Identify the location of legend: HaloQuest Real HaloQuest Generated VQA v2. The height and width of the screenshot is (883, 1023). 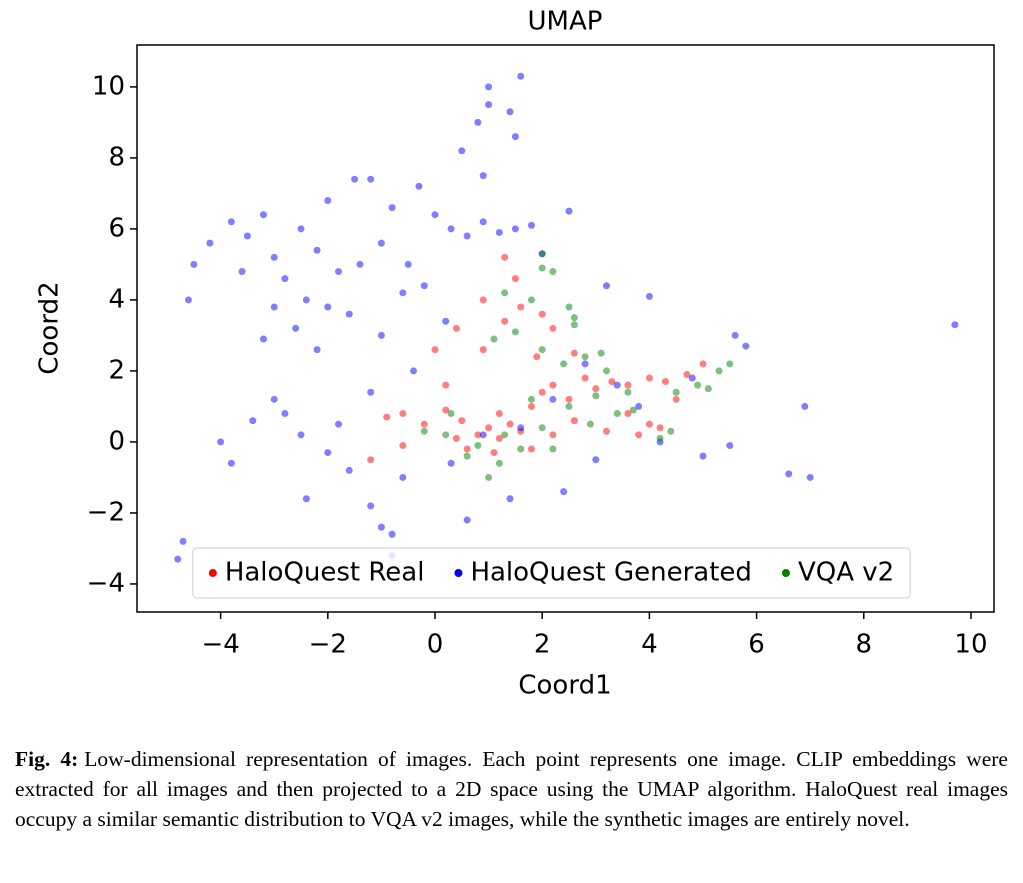
(551, 573).